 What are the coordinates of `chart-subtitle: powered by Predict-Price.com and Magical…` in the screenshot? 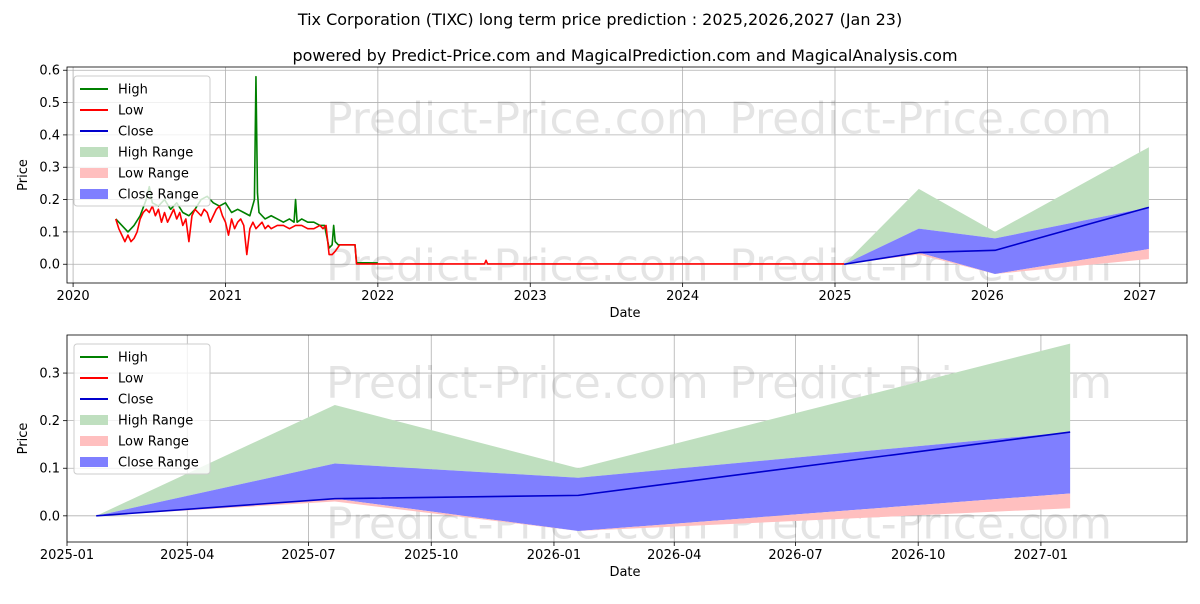 It's located at (624, 55).